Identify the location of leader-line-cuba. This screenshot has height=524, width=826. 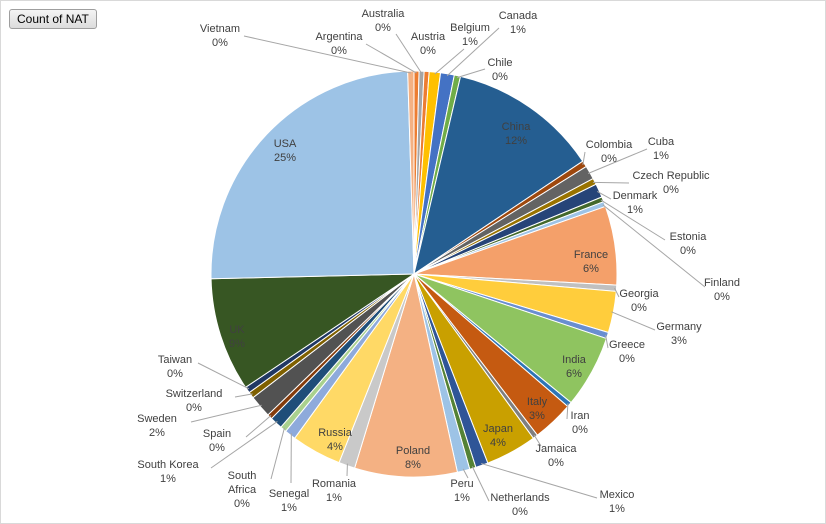
(617, 161).